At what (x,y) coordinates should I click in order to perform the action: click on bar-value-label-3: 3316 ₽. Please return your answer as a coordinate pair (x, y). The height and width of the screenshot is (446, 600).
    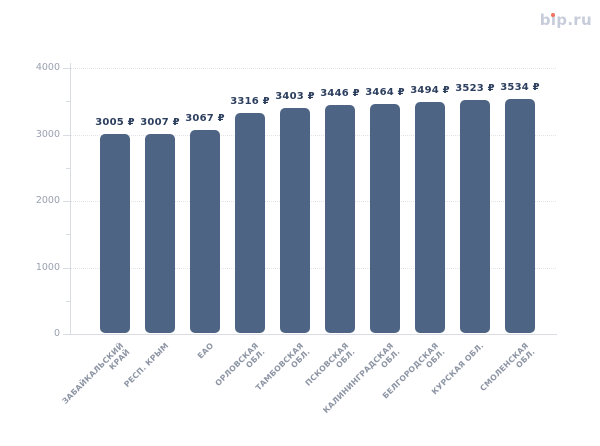
    Looking at the image, I should click on (250, 102).